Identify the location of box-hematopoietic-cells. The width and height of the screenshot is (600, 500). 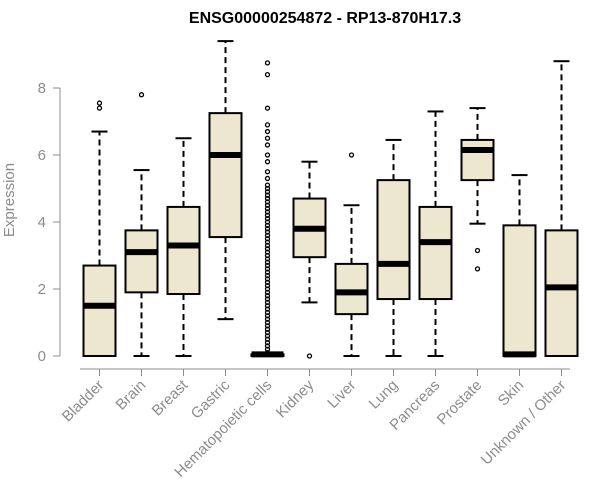
(267, 209).